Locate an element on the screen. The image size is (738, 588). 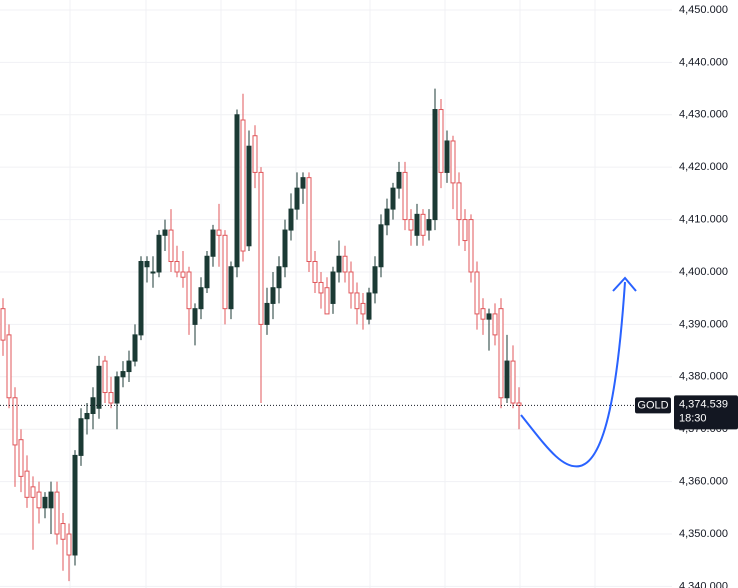
y-tick-label: 4,430.000 is located at coordinates (703, 115).